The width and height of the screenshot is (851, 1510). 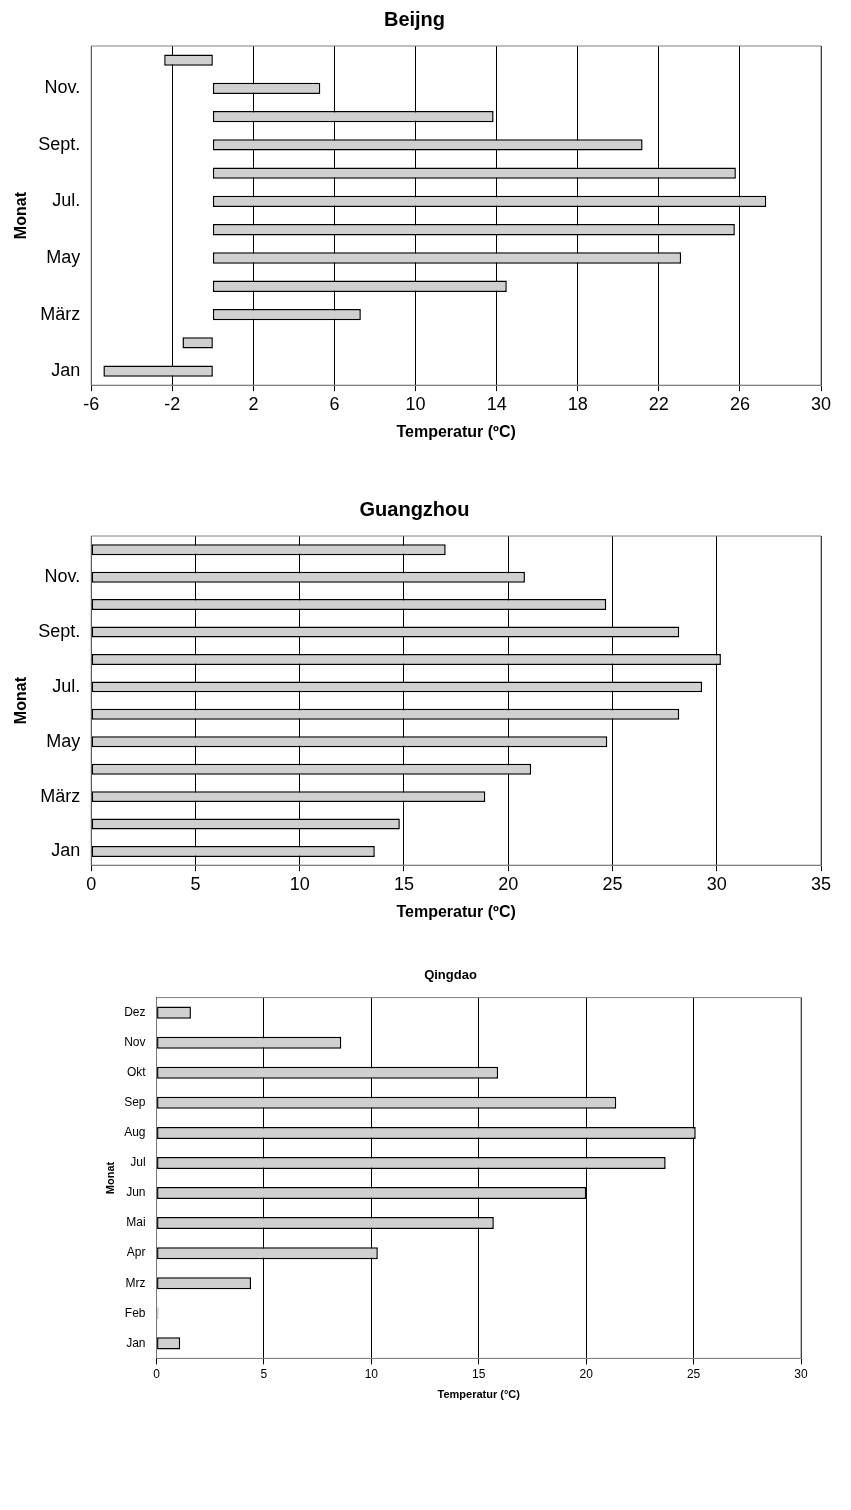 I want to click on y-tick-label: Aug, so click(x=135, y=1132).